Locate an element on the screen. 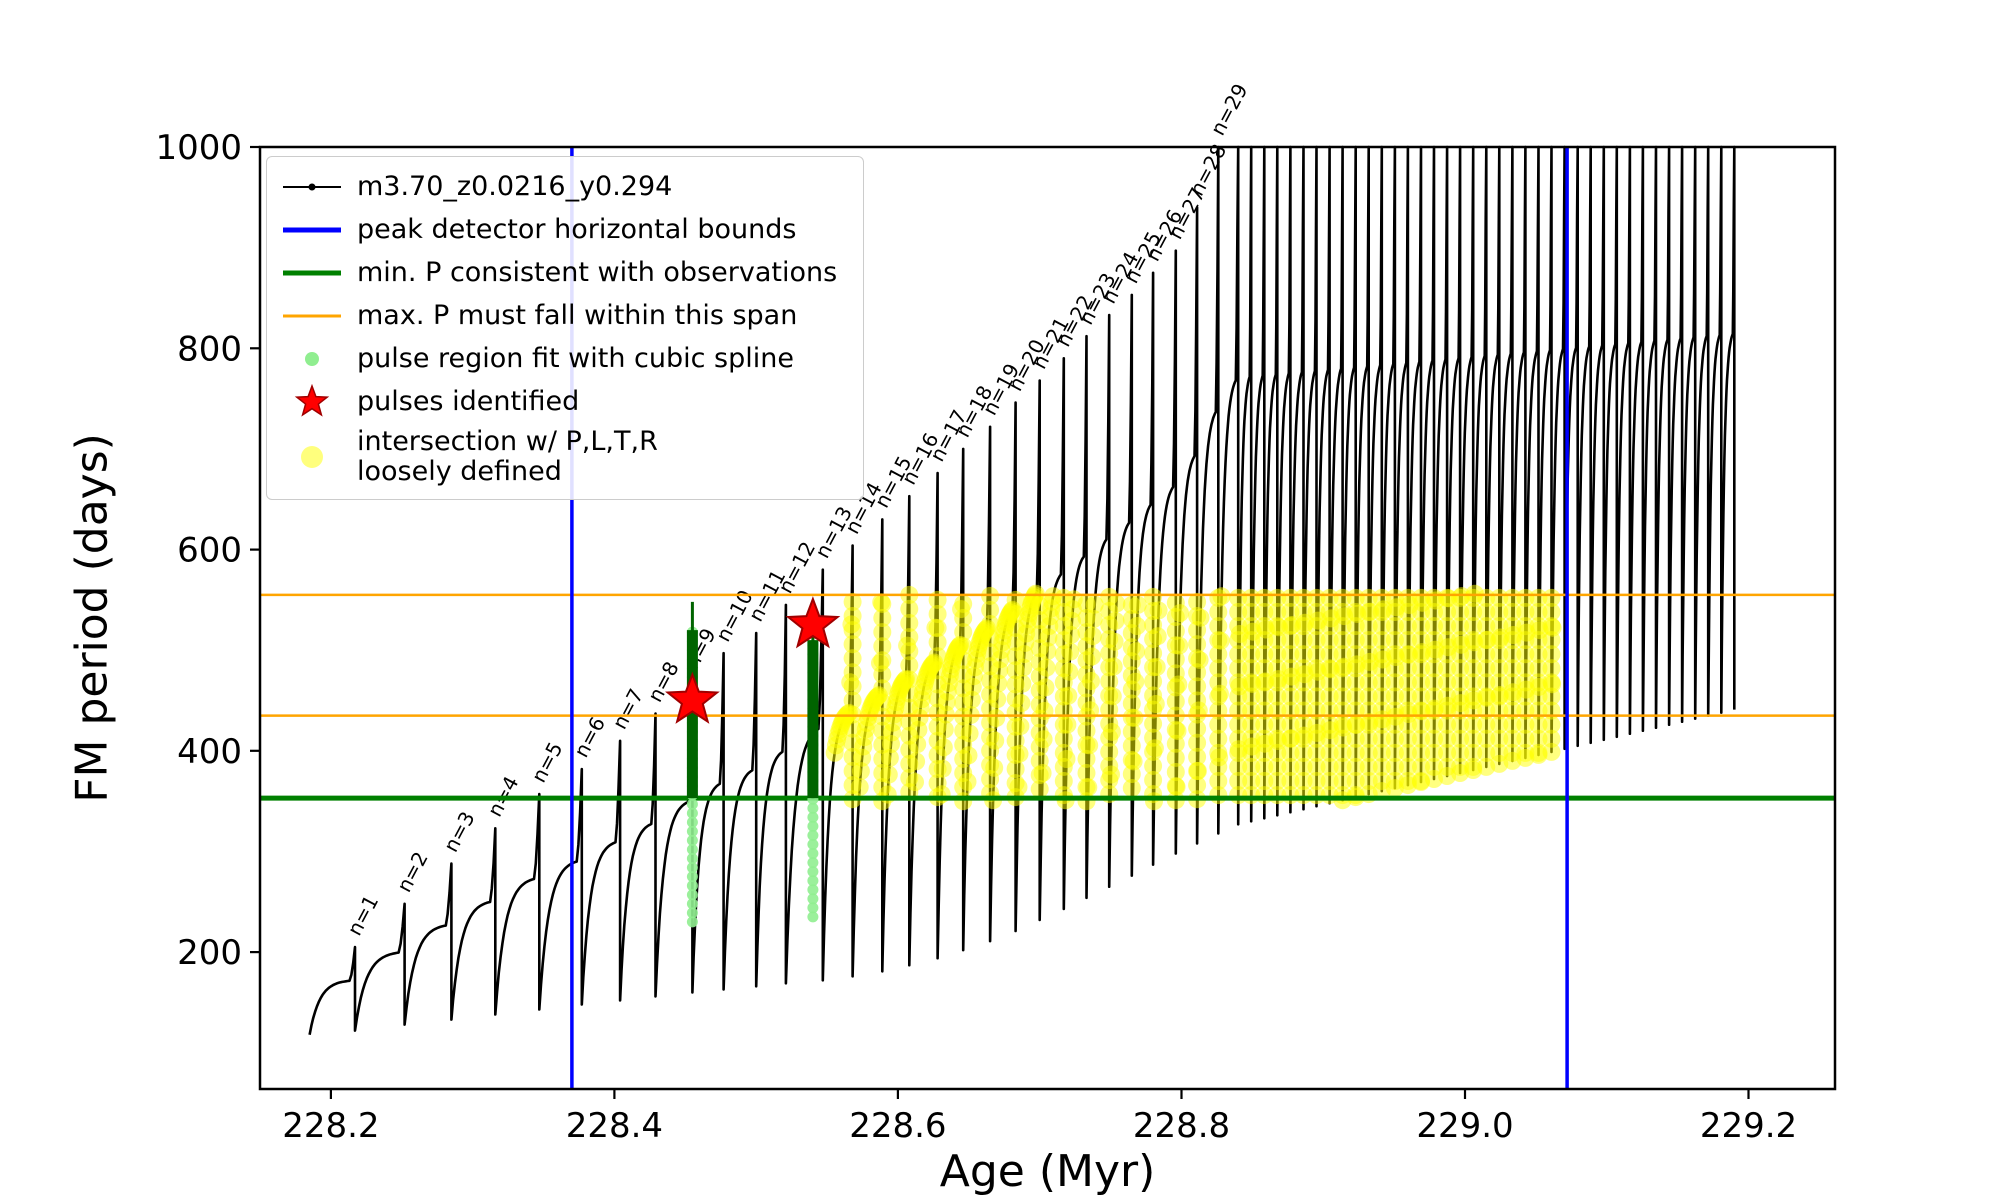 The image size is (2000, 1200). pulse-number-label: n=3 is located at coordinates (459, 831).